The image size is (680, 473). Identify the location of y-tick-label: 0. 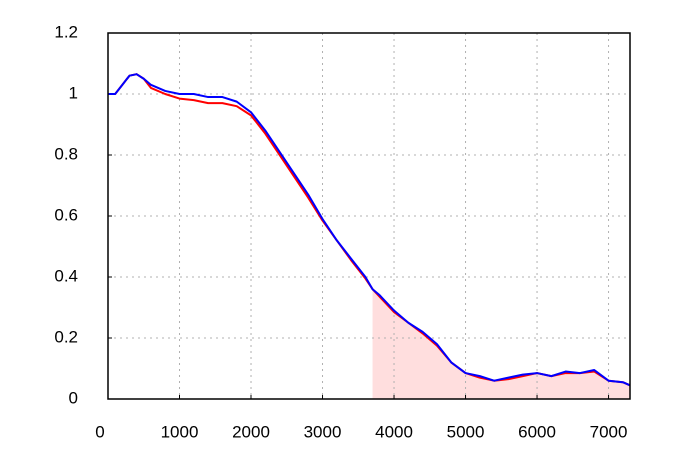
(73, 397).